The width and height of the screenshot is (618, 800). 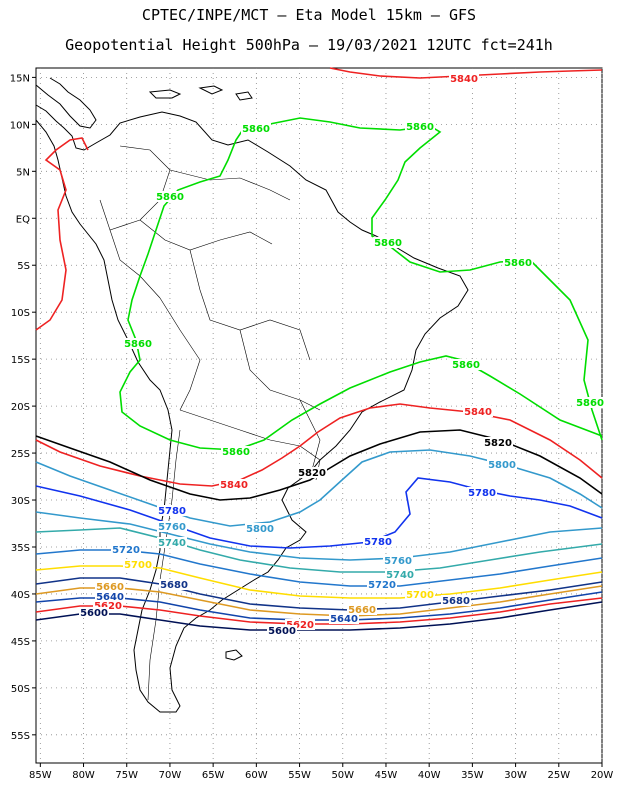 What do you see at coordinates (558, 775) in the screenshot?
I see `lon-tick-label: 25W` at bounding box center [558, 775].